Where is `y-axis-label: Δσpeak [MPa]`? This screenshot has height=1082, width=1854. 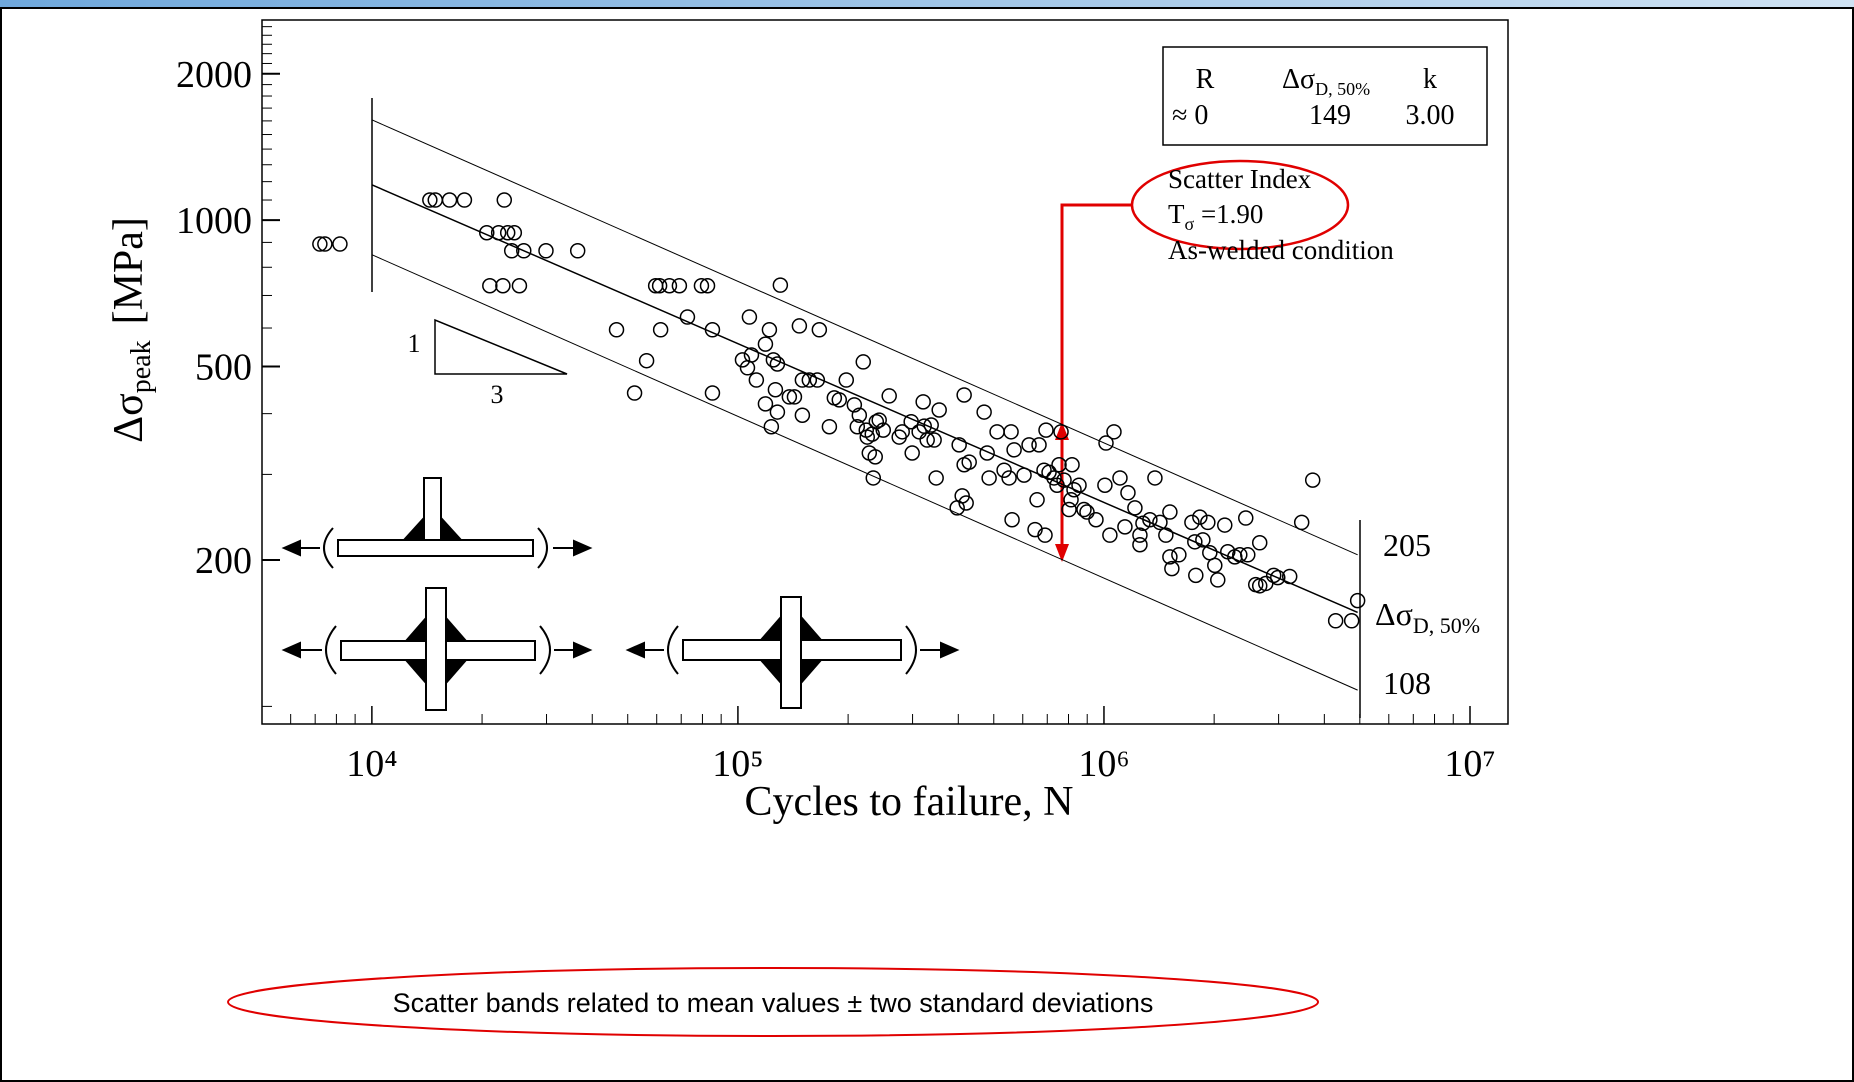
y-axis-label: Δσpeak [MPa] is located at coordinates (131, 330).